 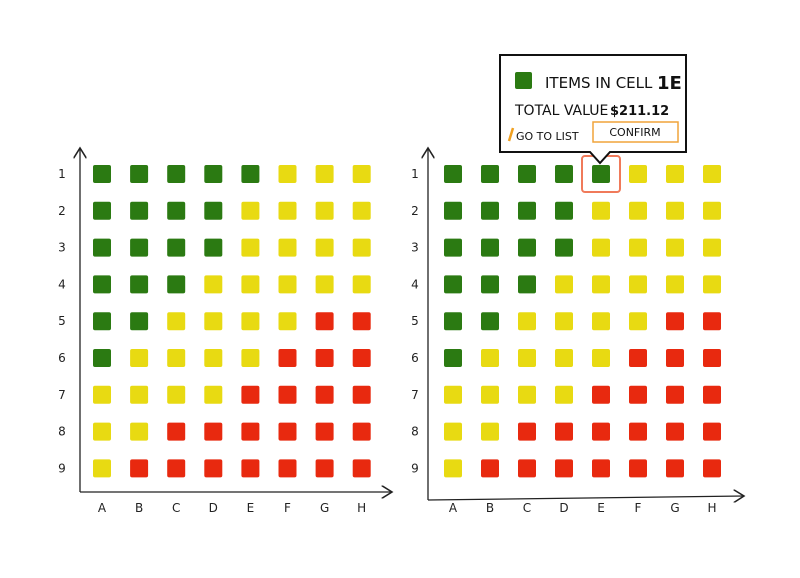 I want to click on cell-9C, so click(x=176, y=468).